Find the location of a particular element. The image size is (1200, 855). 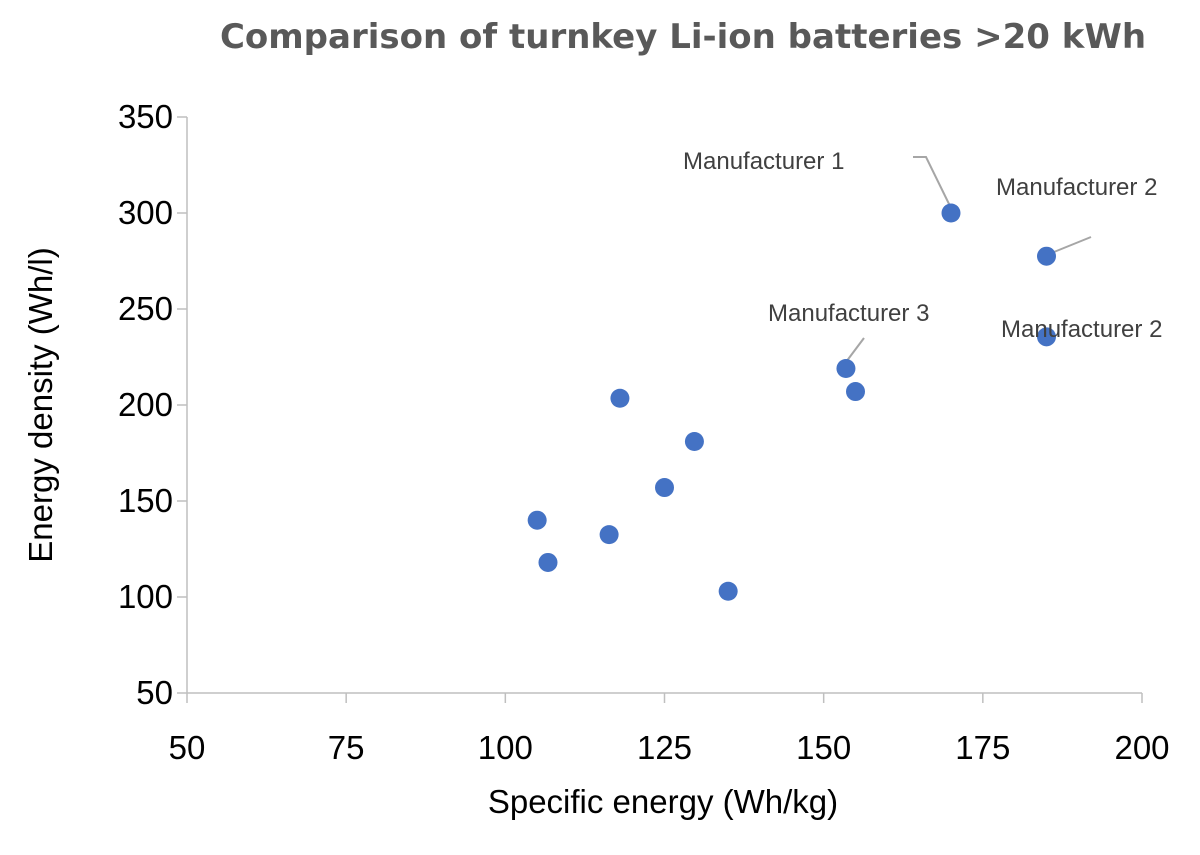

y-tick-label: 150 is located at coordinates (145, 500).